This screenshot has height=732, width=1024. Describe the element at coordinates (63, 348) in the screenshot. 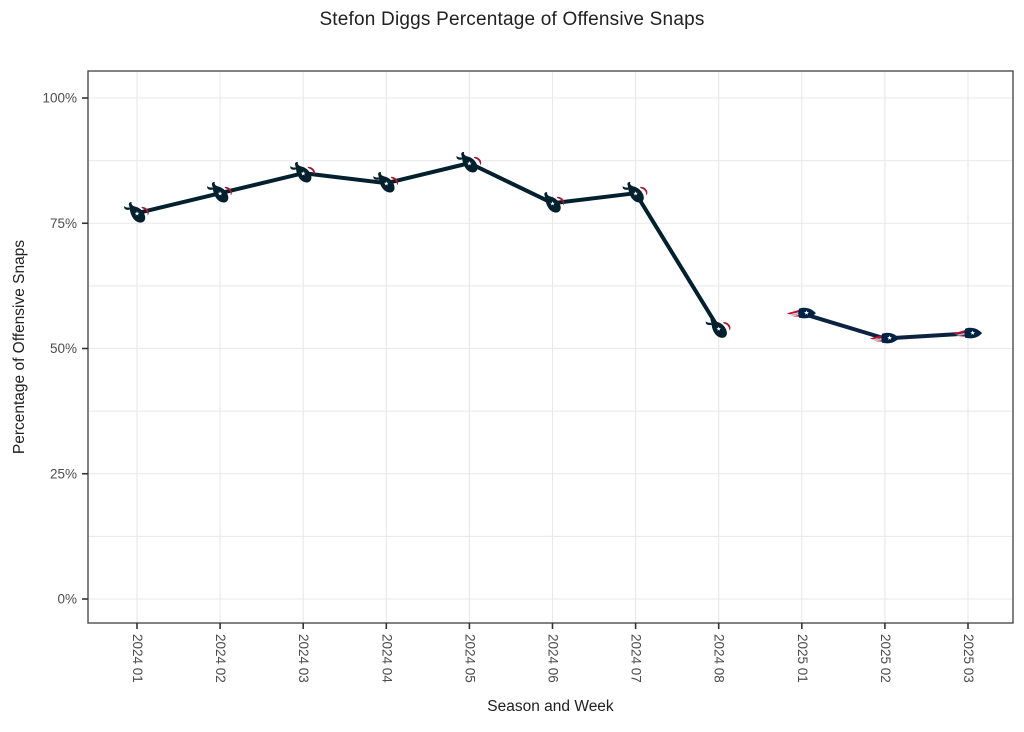

I see `y-tick-label: 50%` at that location.